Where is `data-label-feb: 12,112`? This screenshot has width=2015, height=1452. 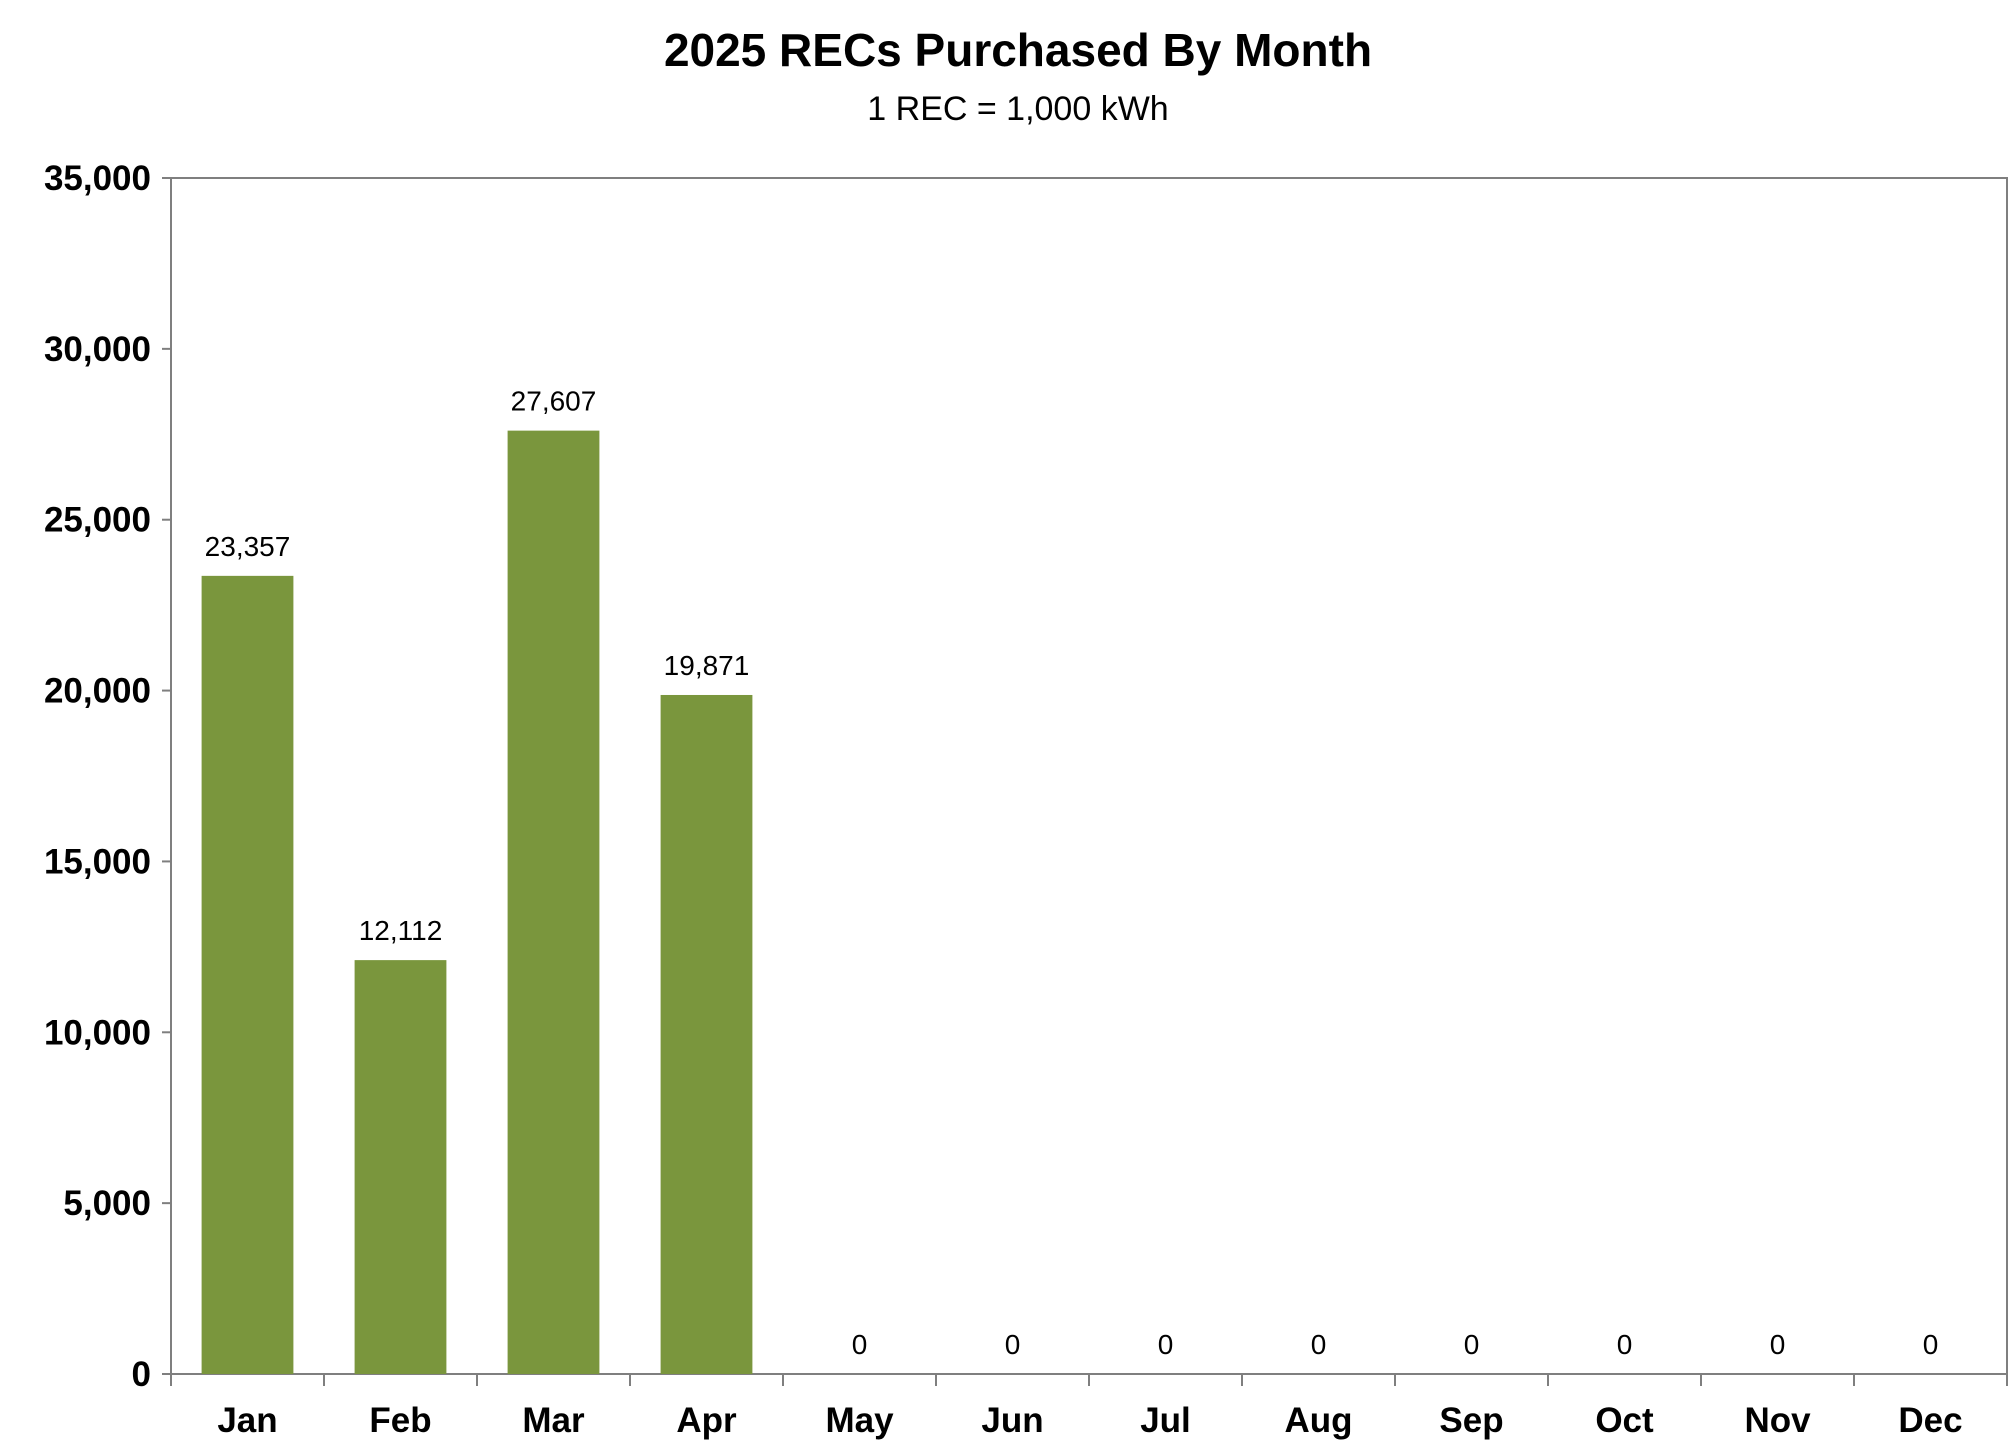 data-label-feb: 12,112 is located at coordinates (401, 930).